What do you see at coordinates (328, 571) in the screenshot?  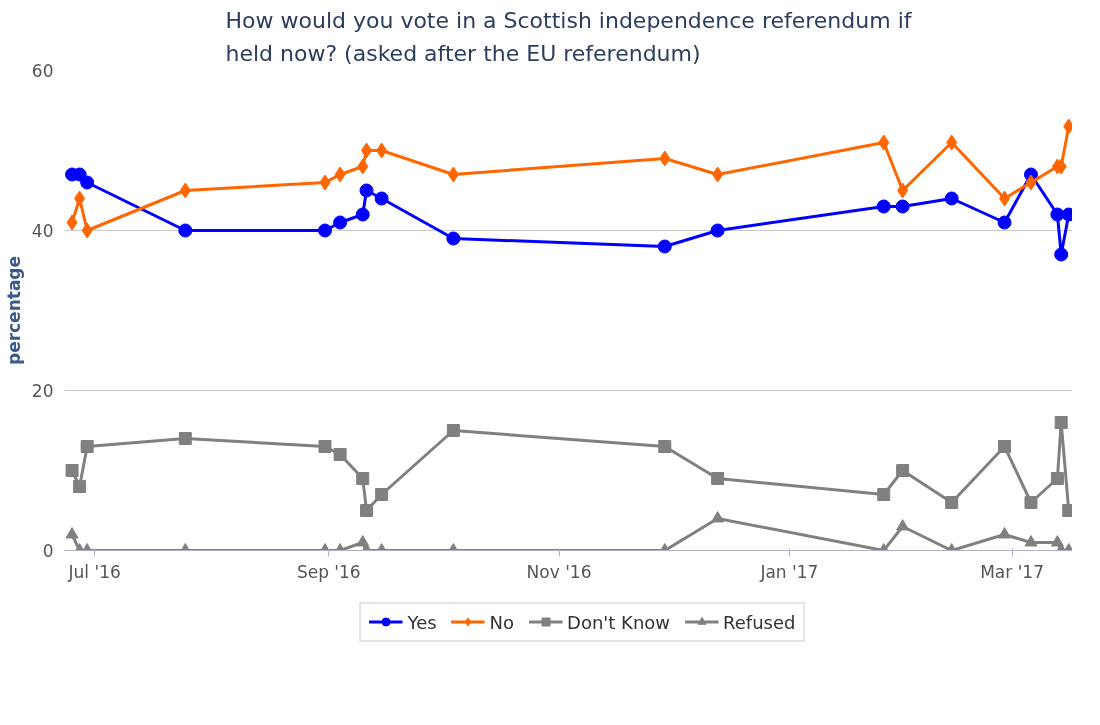 I see `x-tick-label: Sep '16` at bounding box center [328, 571].